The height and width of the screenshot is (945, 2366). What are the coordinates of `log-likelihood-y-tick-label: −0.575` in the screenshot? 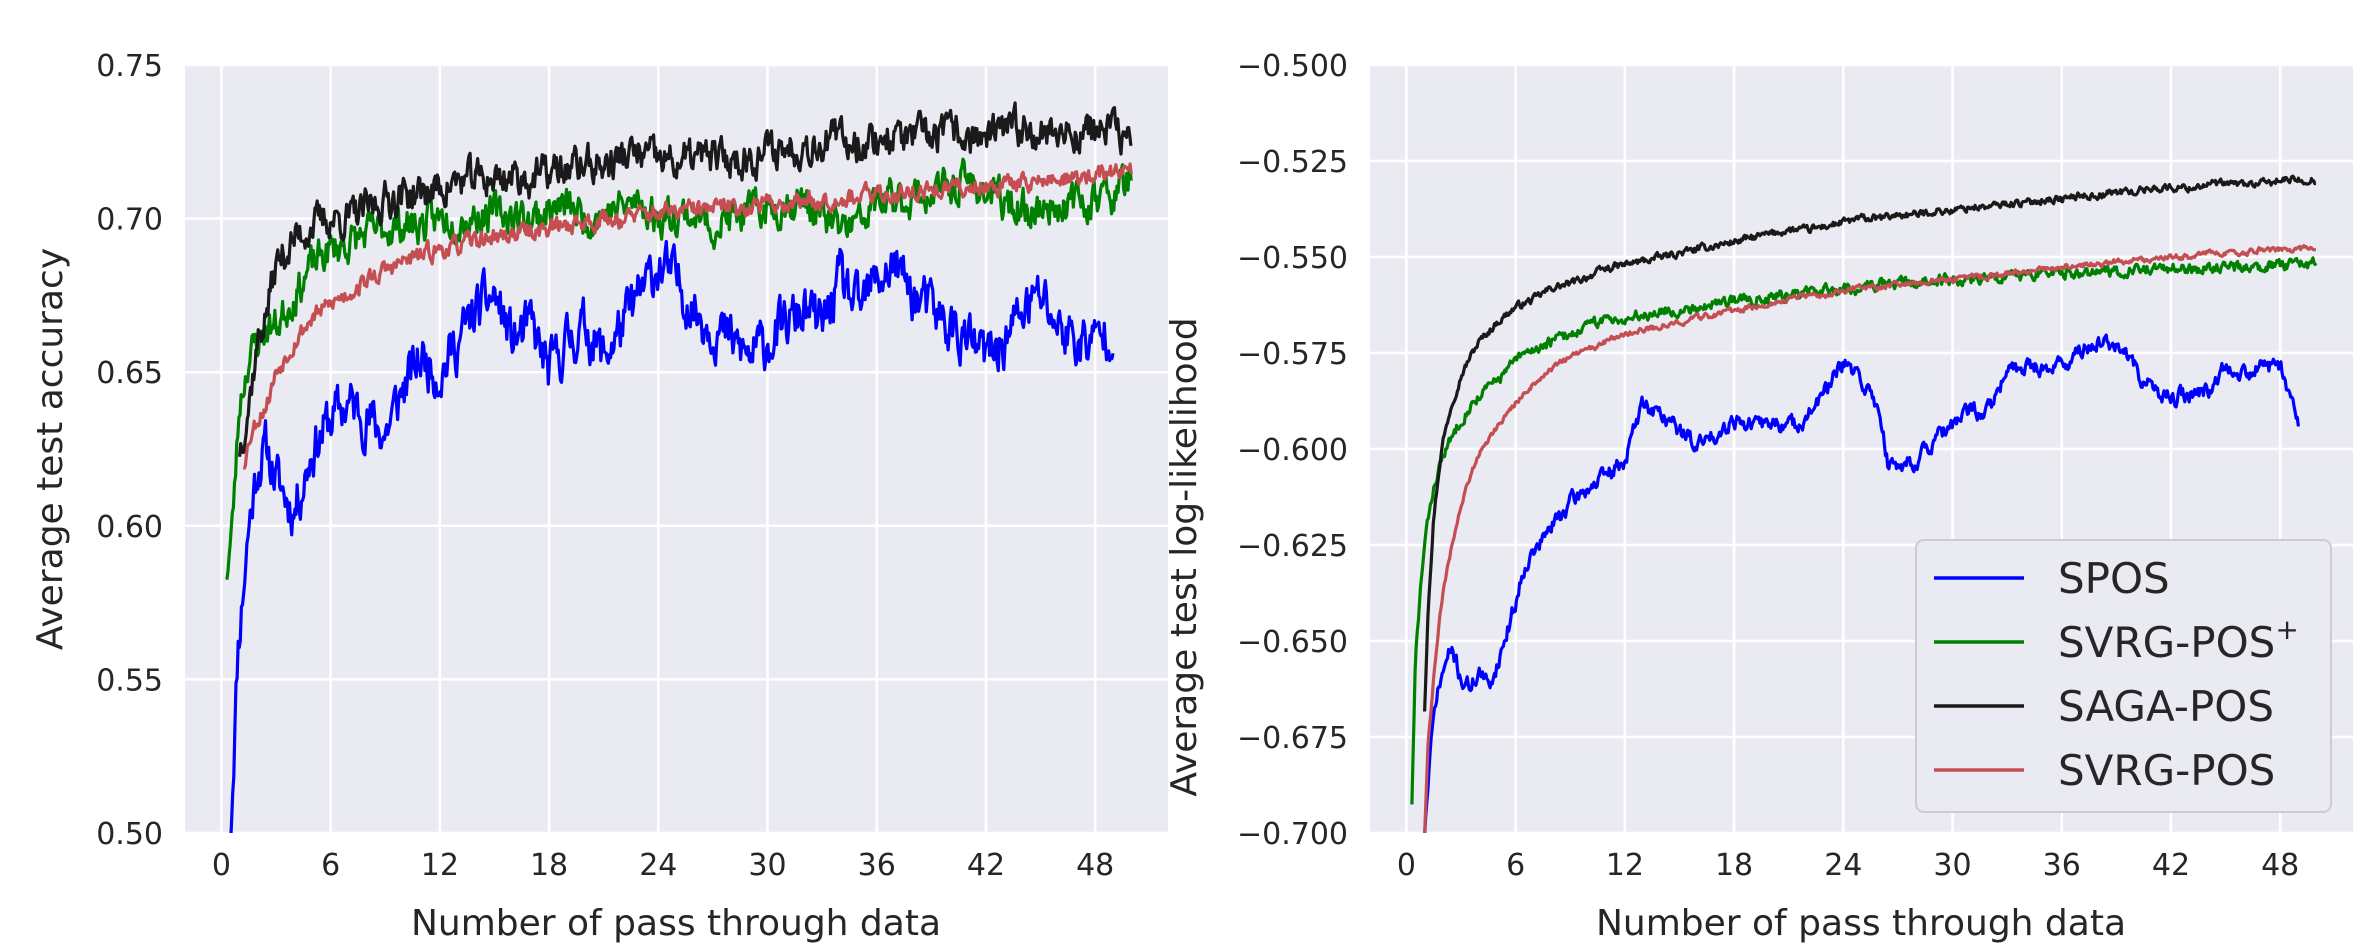 It's located at (1292, 354).